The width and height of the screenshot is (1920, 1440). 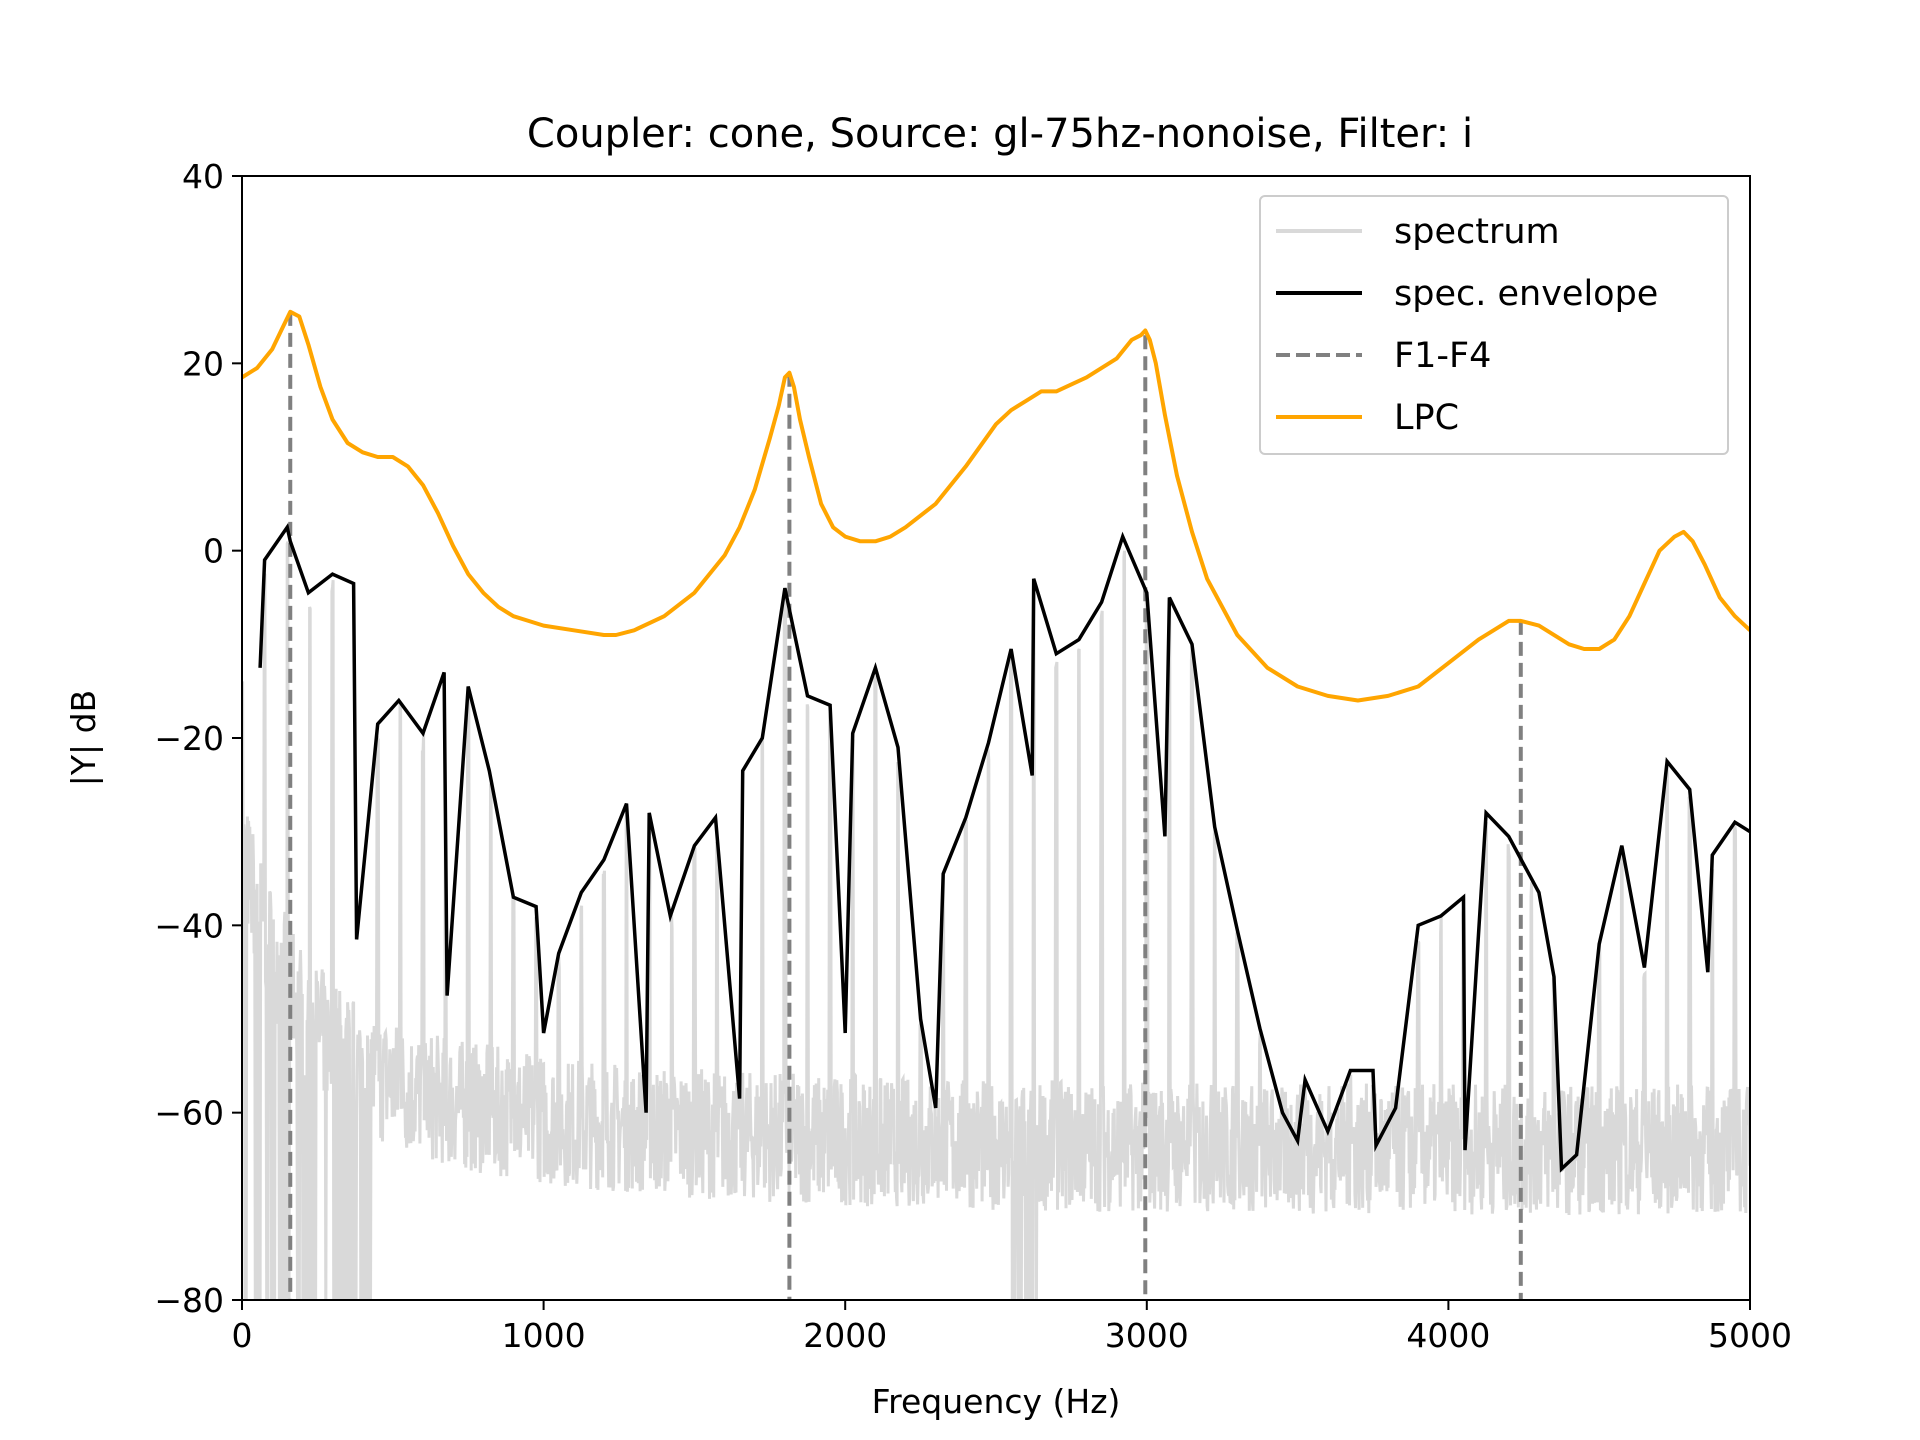 What do you see at coordinates (203, 176) in the screenshot?
I see `y-tick-label: 40` at bounding box center [203, 176].